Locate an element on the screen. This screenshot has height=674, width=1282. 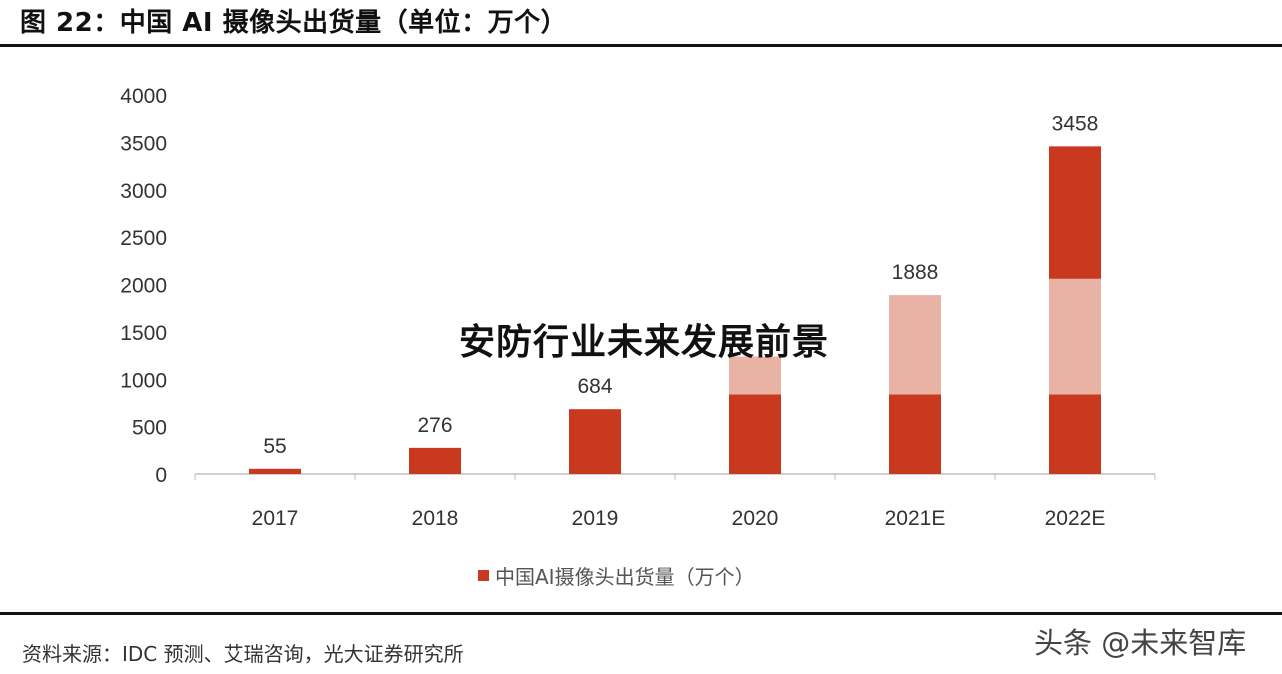
x-tick-label: 2017 is located at coordinates (275, 518).